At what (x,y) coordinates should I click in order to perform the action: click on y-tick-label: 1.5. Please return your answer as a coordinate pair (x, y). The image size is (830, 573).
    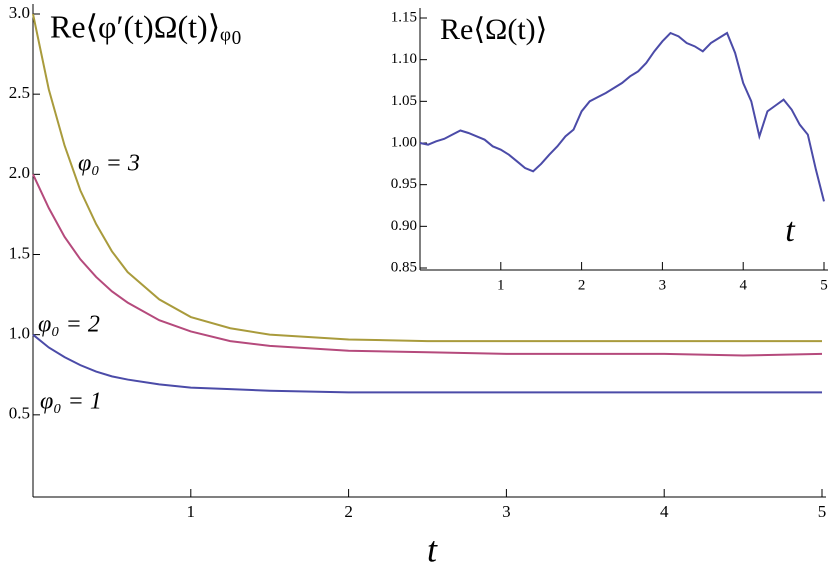
    Looking at the image, I should click on (19, 252).